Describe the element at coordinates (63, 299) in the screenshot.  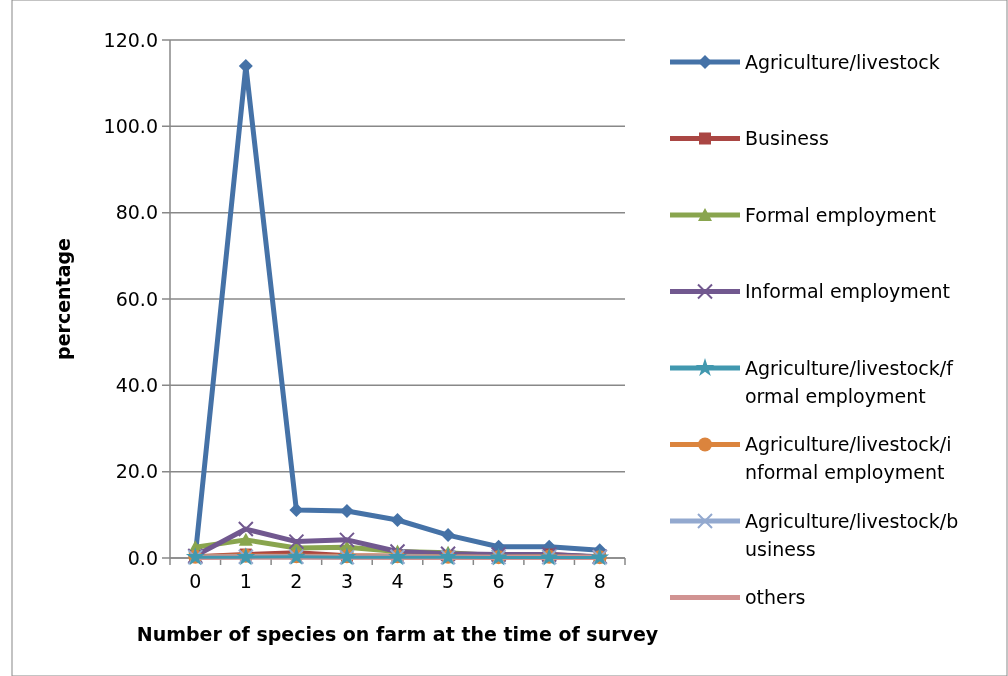
I see `y-axis-title: percentage` at that location.